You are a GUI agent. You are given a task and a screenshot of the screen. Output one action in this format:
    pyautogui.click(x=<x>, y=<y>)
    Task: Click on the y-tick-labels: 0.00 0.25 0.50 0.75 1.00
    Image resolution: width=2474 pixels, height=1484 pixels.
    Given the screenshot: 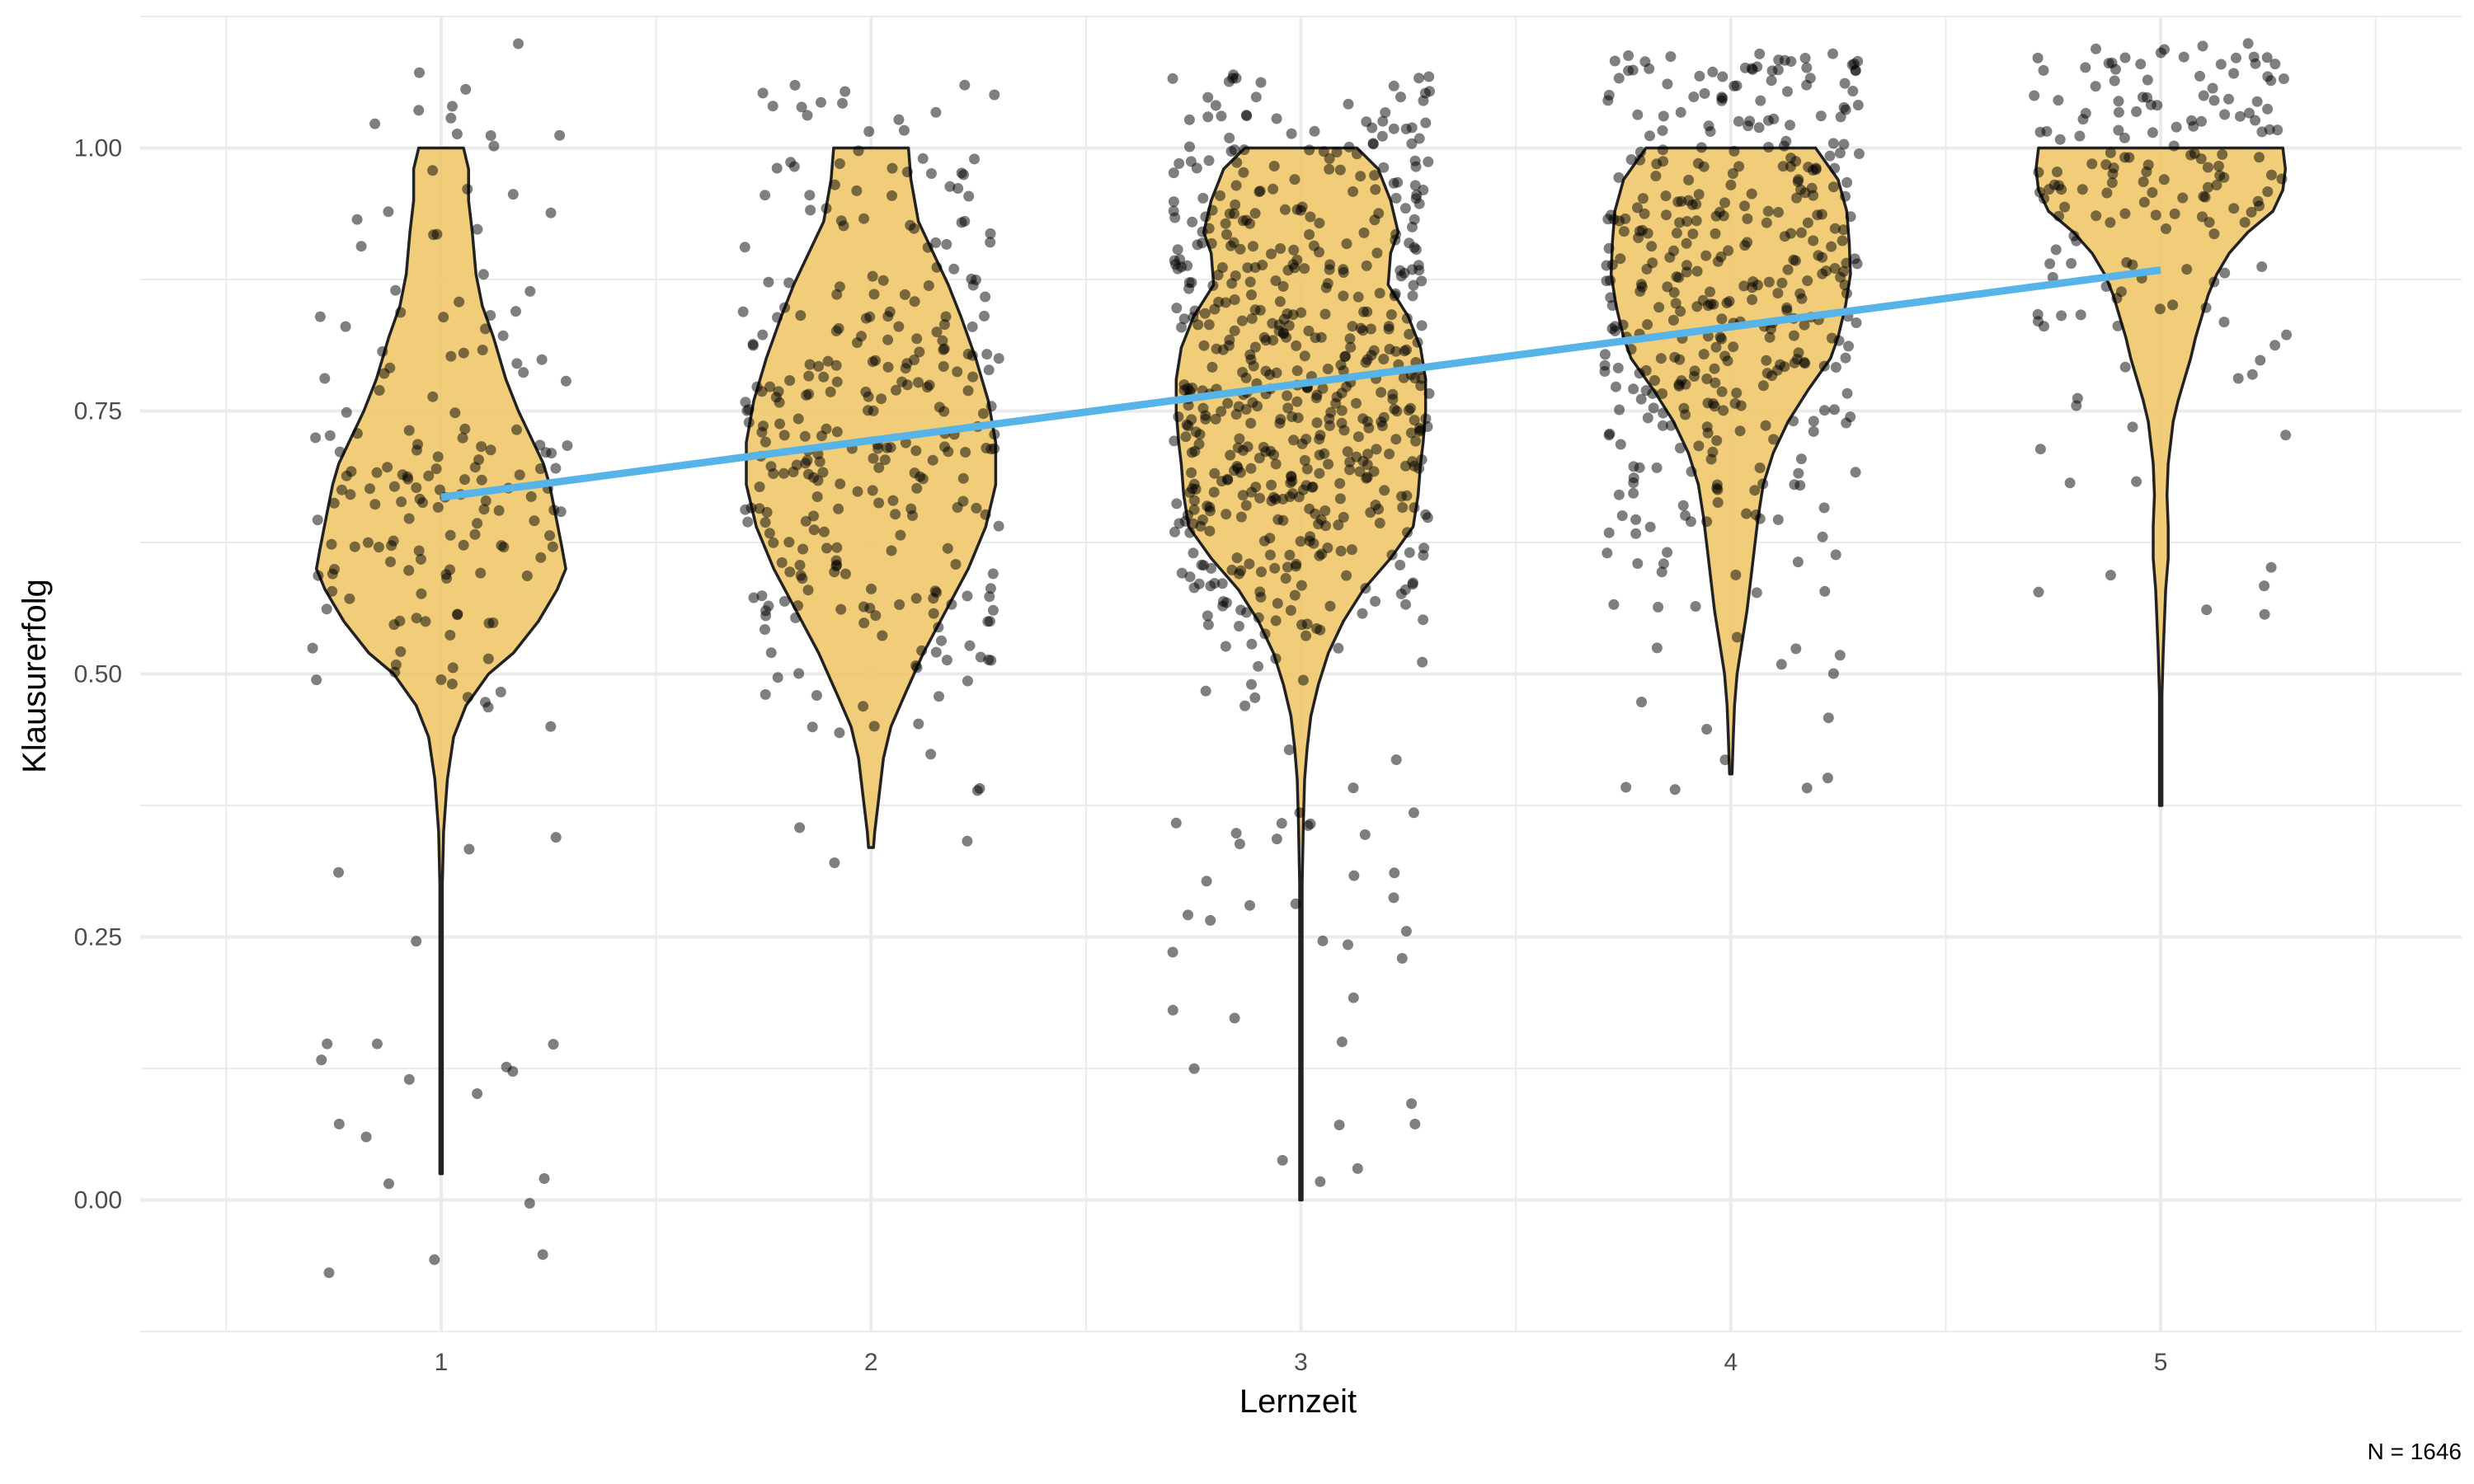 What is the action you would take?
    pyautogui.click(x=98, y=674)
    